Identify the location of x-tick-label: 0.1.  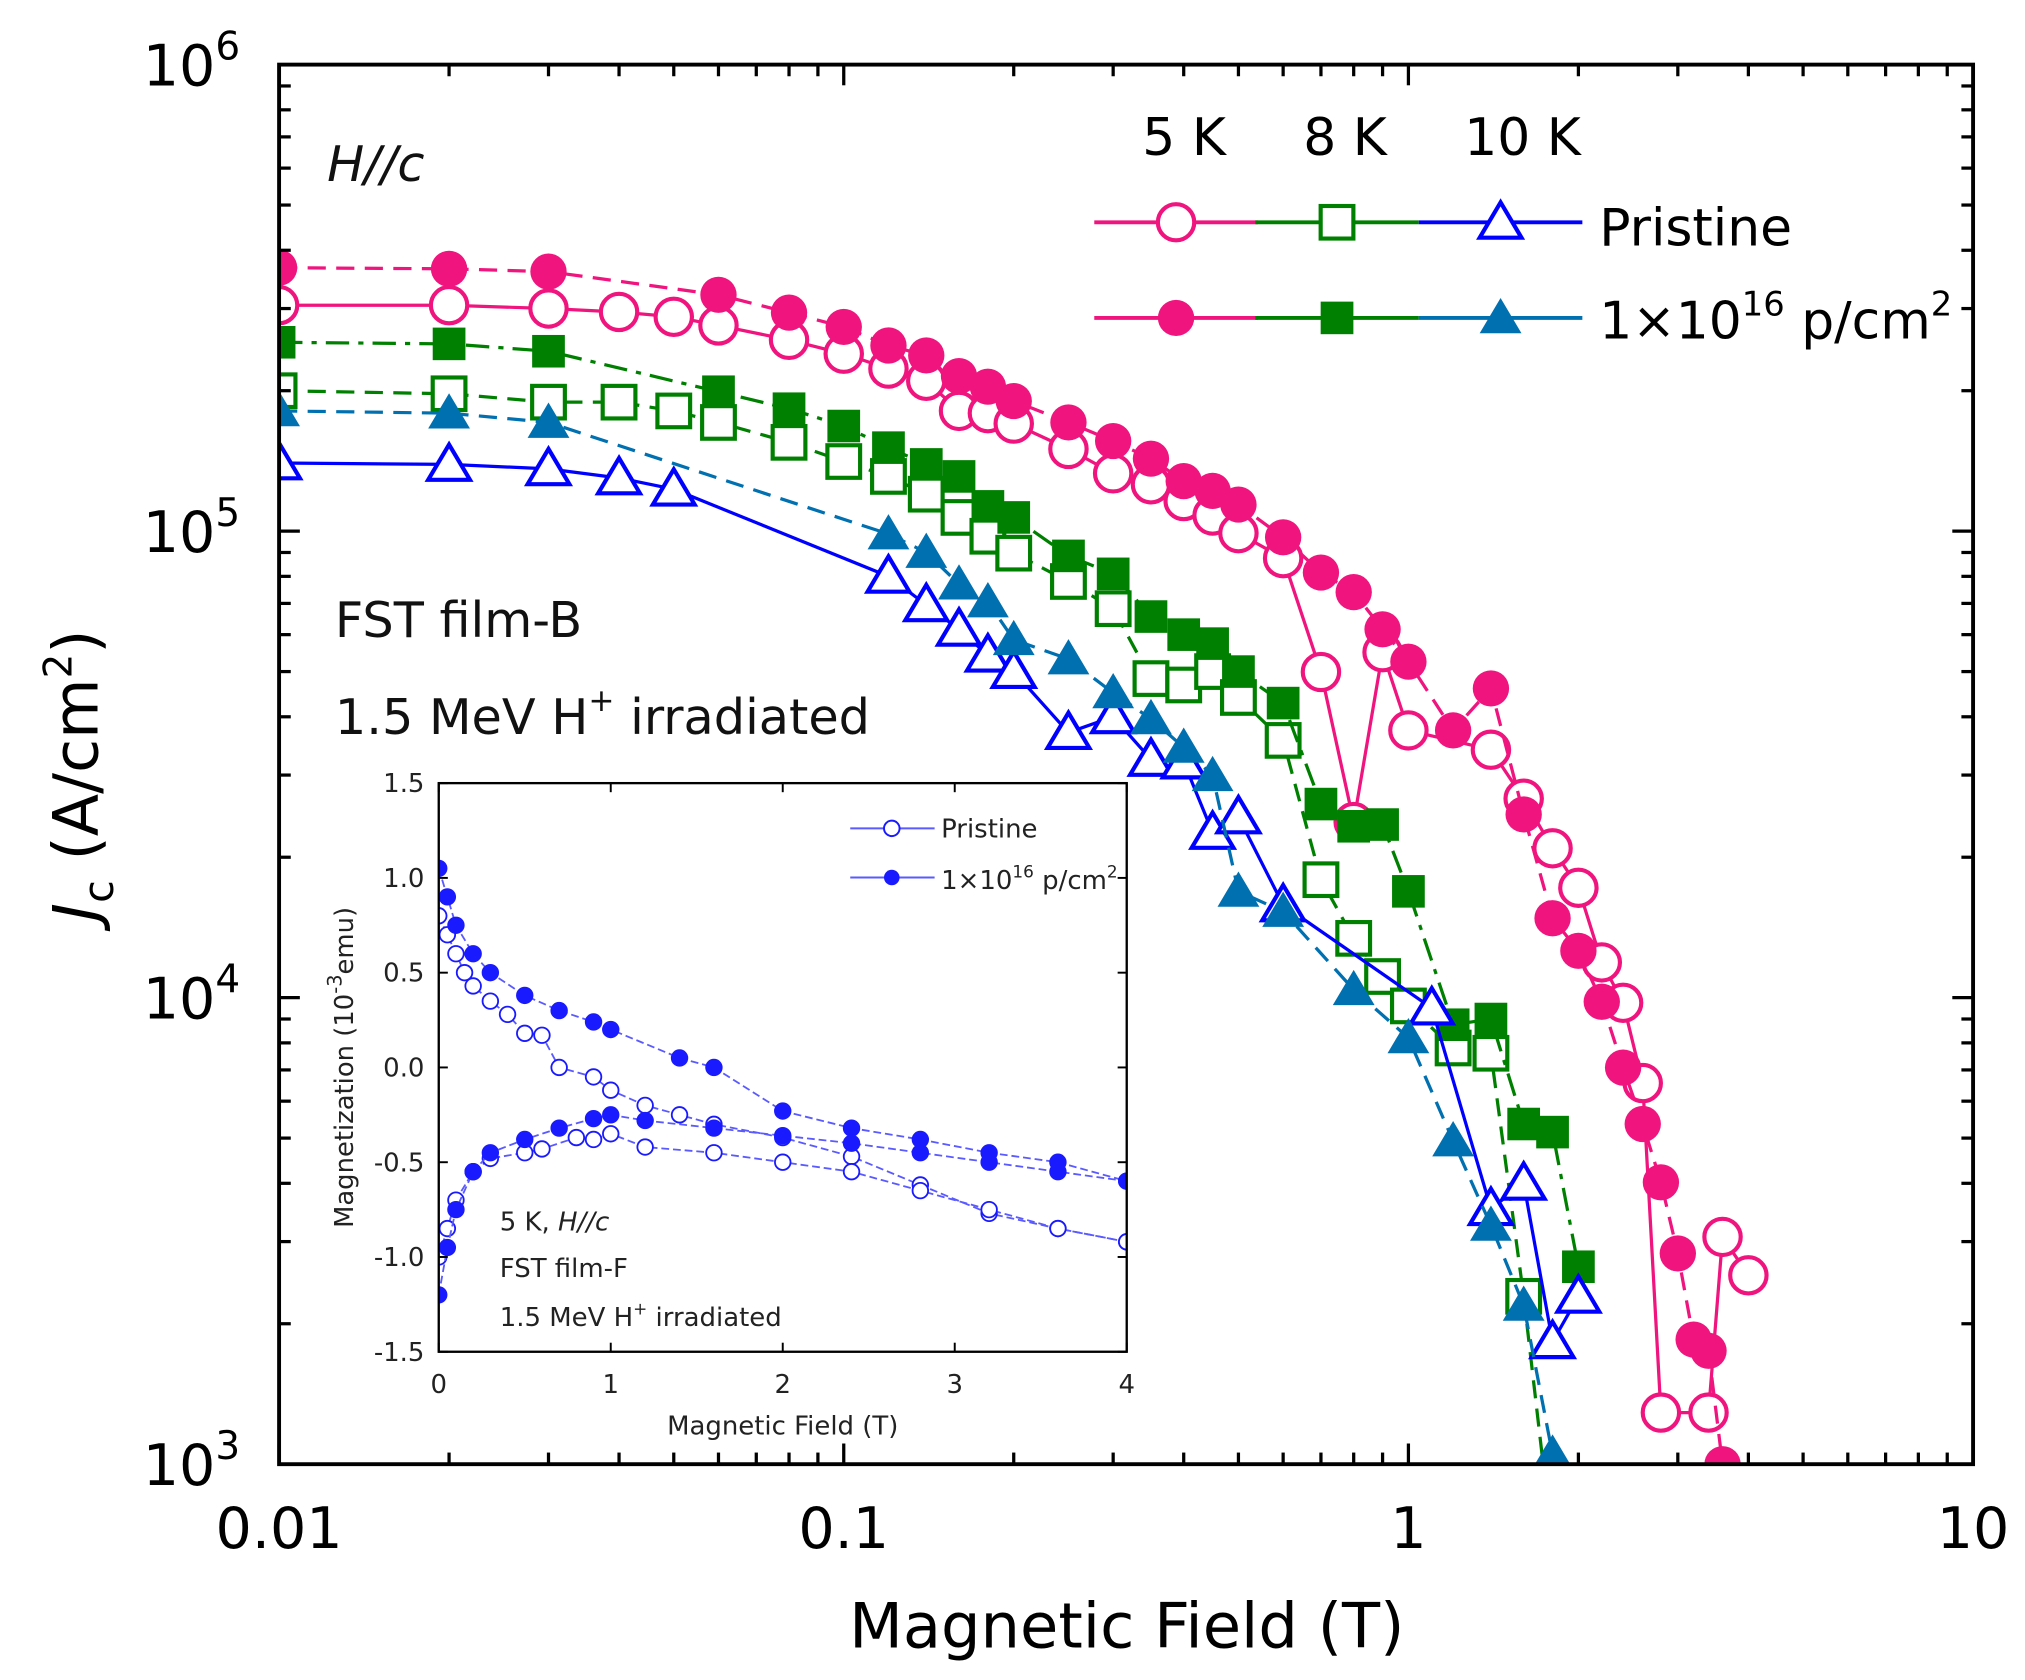
(843, 1529).